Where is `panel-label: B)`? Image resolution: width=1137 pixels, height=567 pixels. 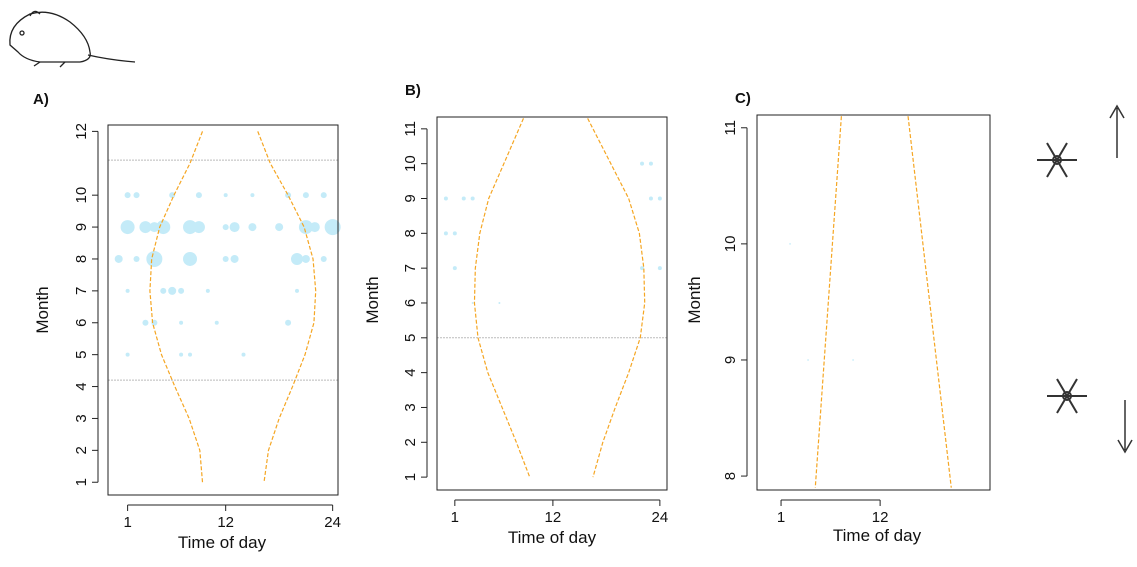 panel-label: B) is located at coordinates (413, 90).